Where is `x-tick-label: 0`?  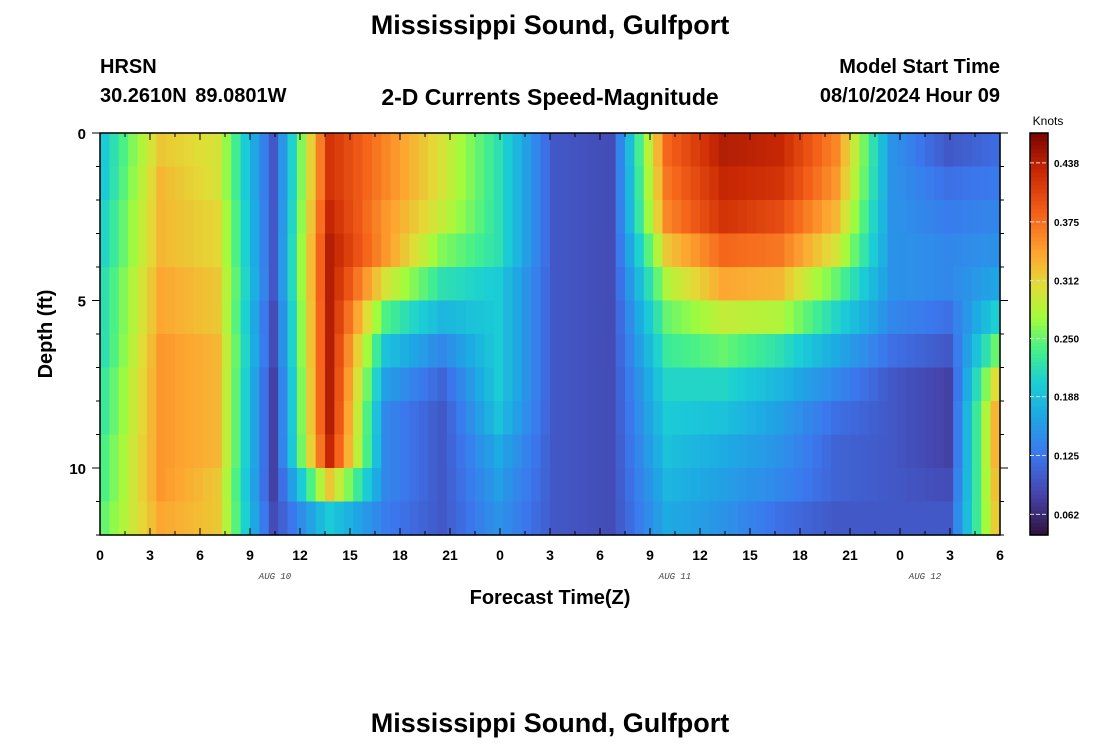
x-tick-label: 0 is located at coordinates (900, 555).